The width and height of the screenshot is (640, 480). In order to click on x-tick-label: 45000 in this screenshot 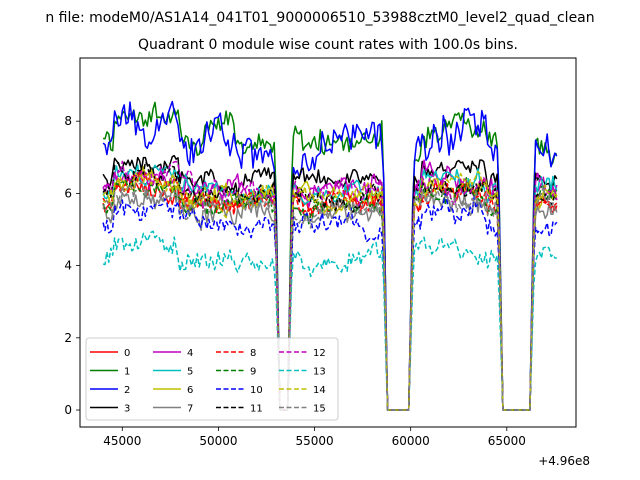, I will do `click(122, 441)`.